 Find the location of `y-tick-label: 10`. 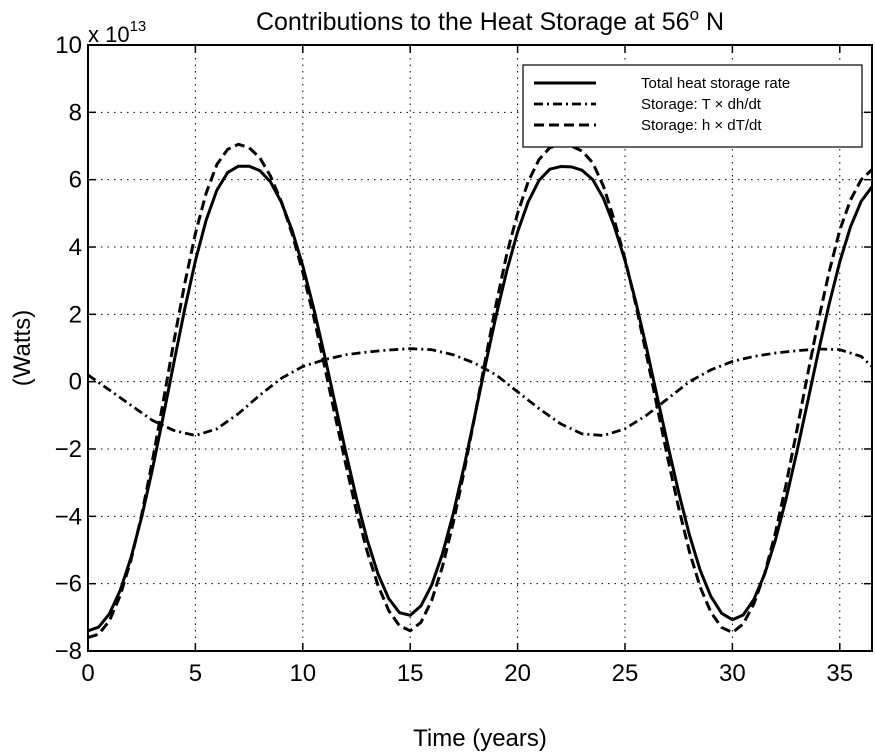

y-tick-label: 10 is located at coordinates (68, 45).